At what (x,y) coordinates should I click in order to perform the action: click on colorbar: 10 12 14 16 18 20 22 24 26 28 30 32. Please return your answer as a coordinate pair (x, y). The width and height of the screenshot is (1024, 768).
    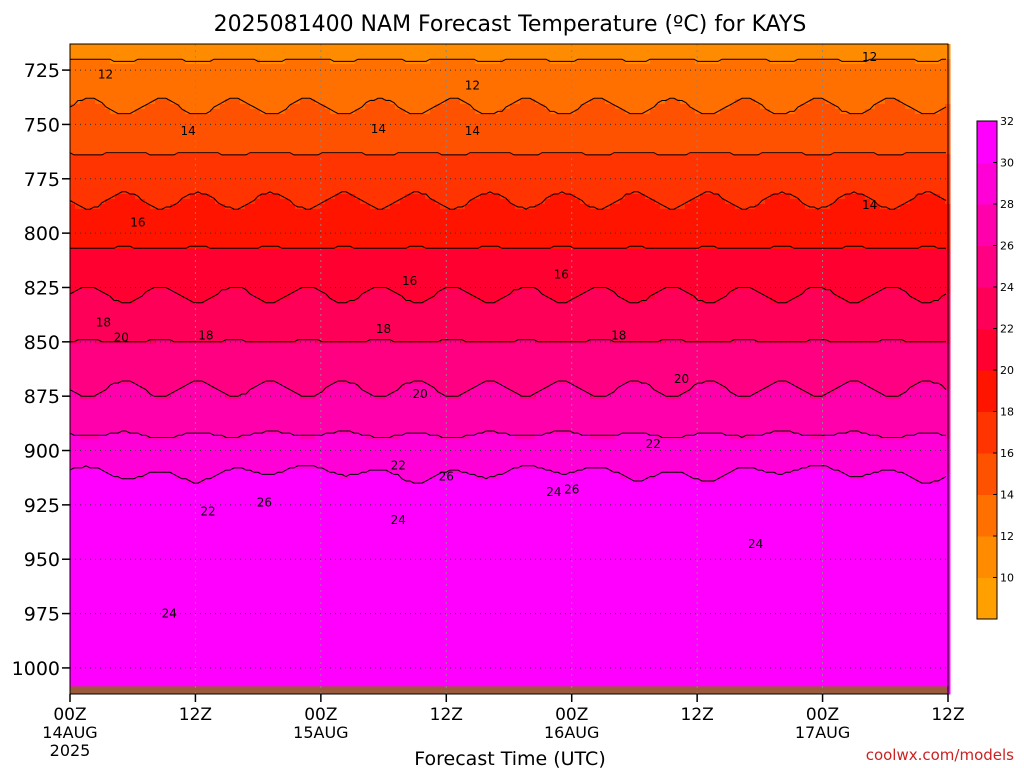
    Looking at the image, I should click on (995, 367).